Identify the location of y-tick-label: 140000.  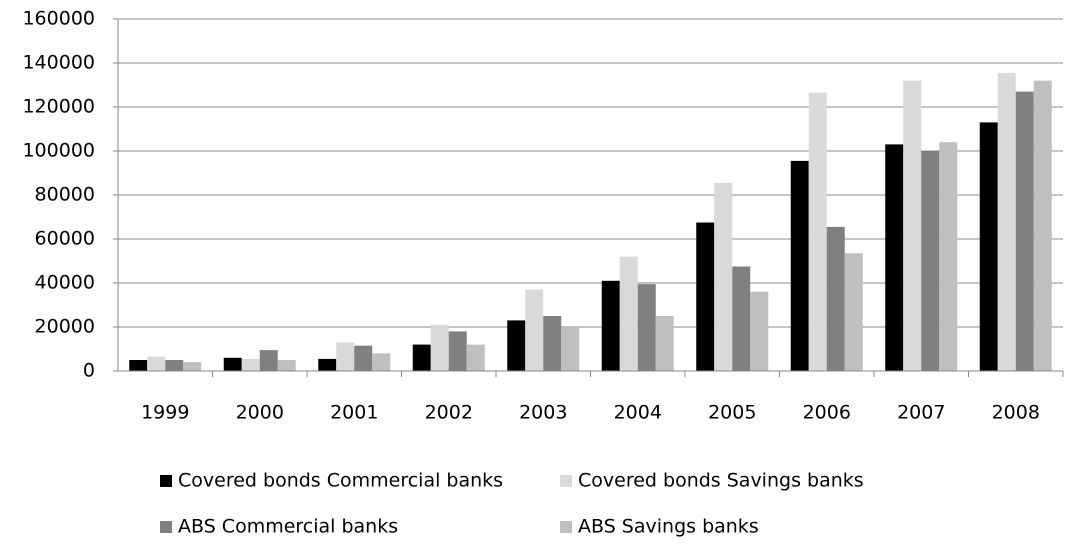
(58, 63).